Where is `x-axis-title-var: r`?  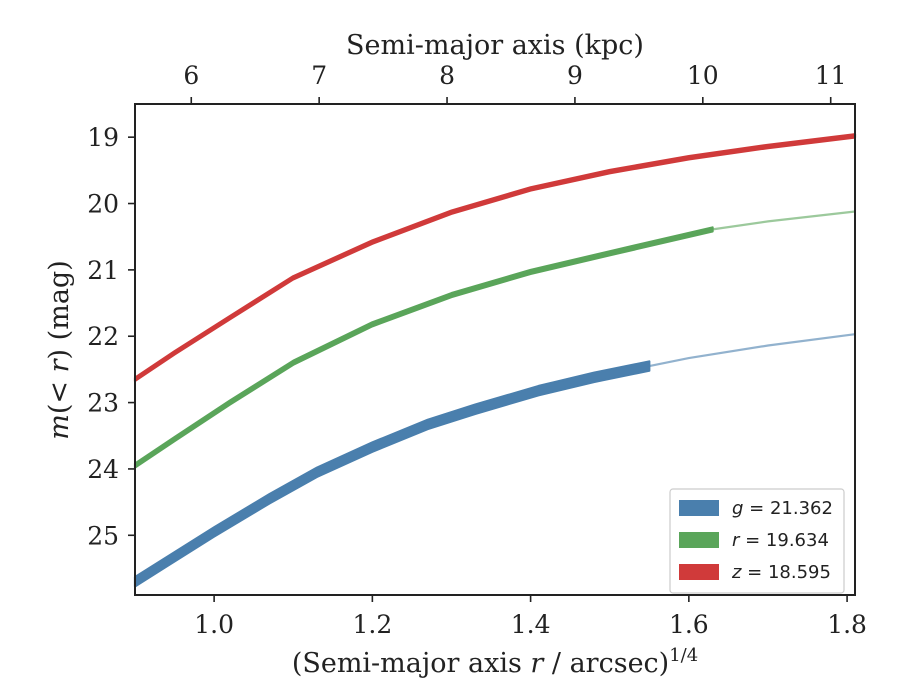
x-axis-title-var: r is located at coordinates (537, 663).